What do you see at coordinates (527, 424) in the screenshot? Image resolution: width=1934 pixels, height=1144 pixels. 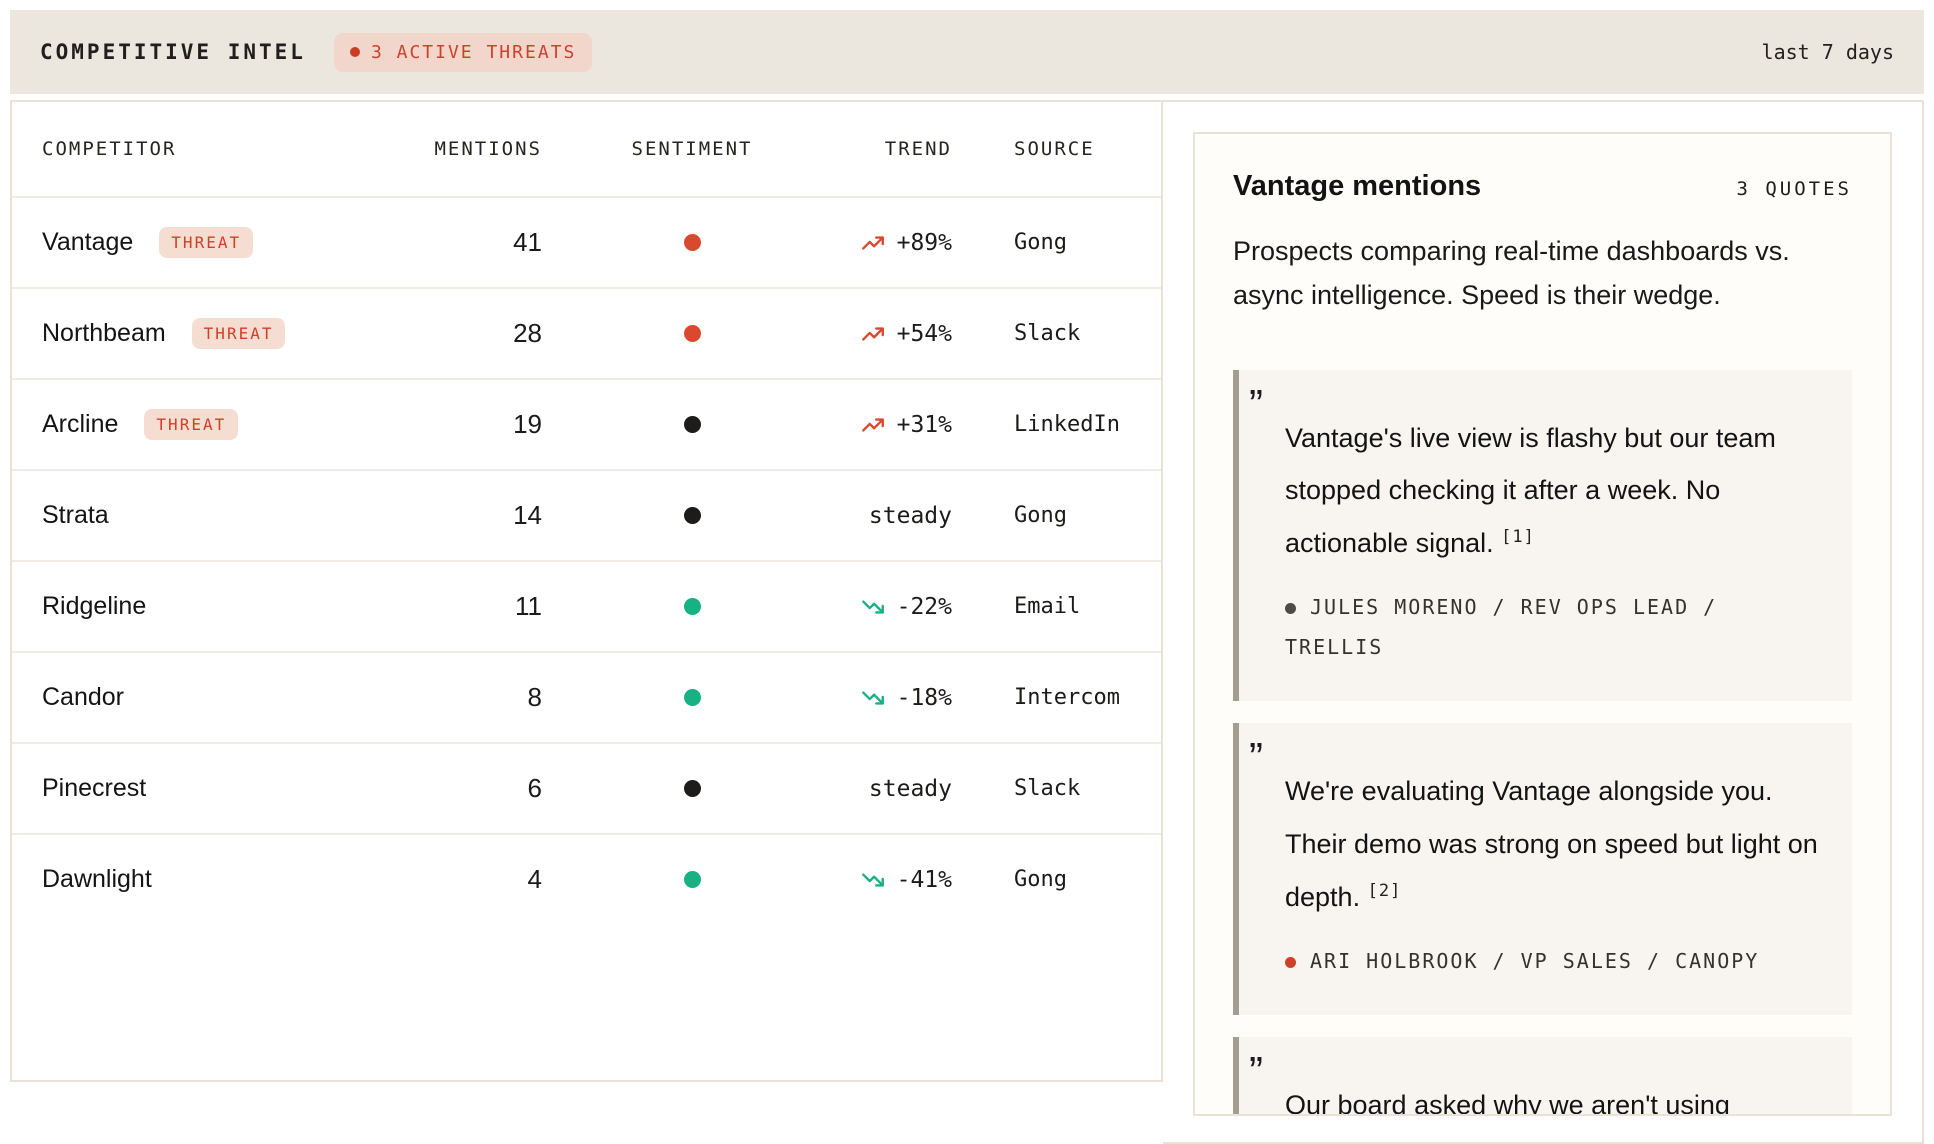 I see `mentions-count: 19` at bounding box center [527, 424].